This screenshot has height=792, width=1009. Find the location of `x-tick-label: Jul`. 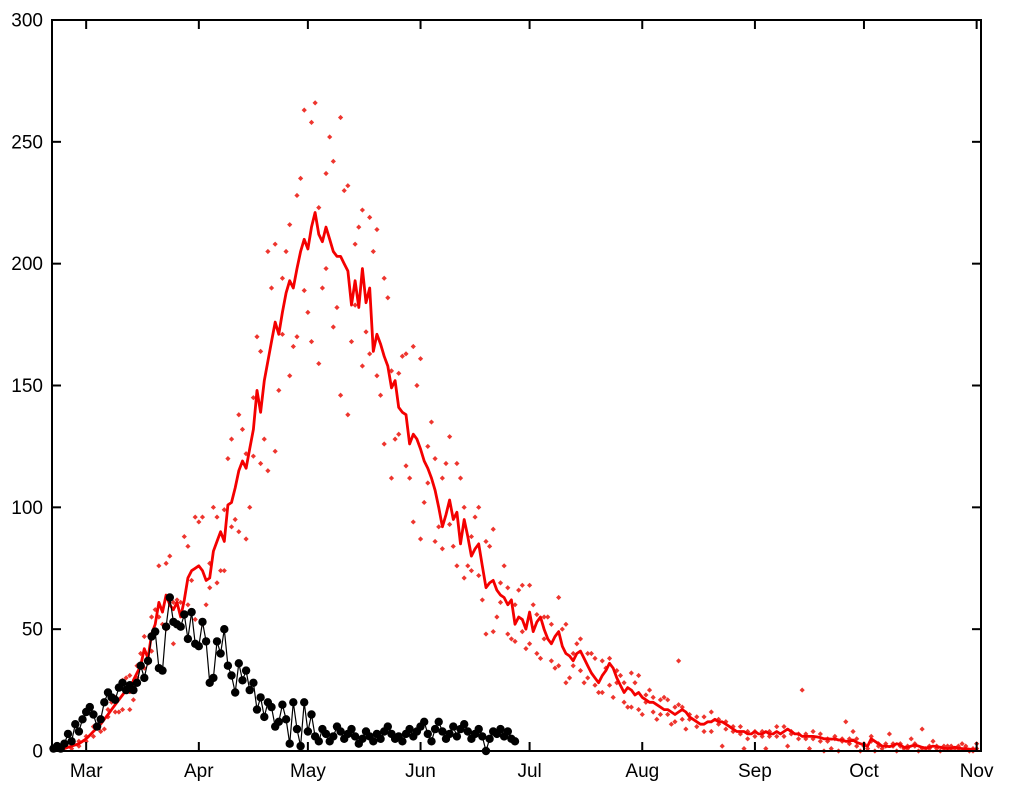

x-tick-label: Jul is located at coordinates (529, 771).